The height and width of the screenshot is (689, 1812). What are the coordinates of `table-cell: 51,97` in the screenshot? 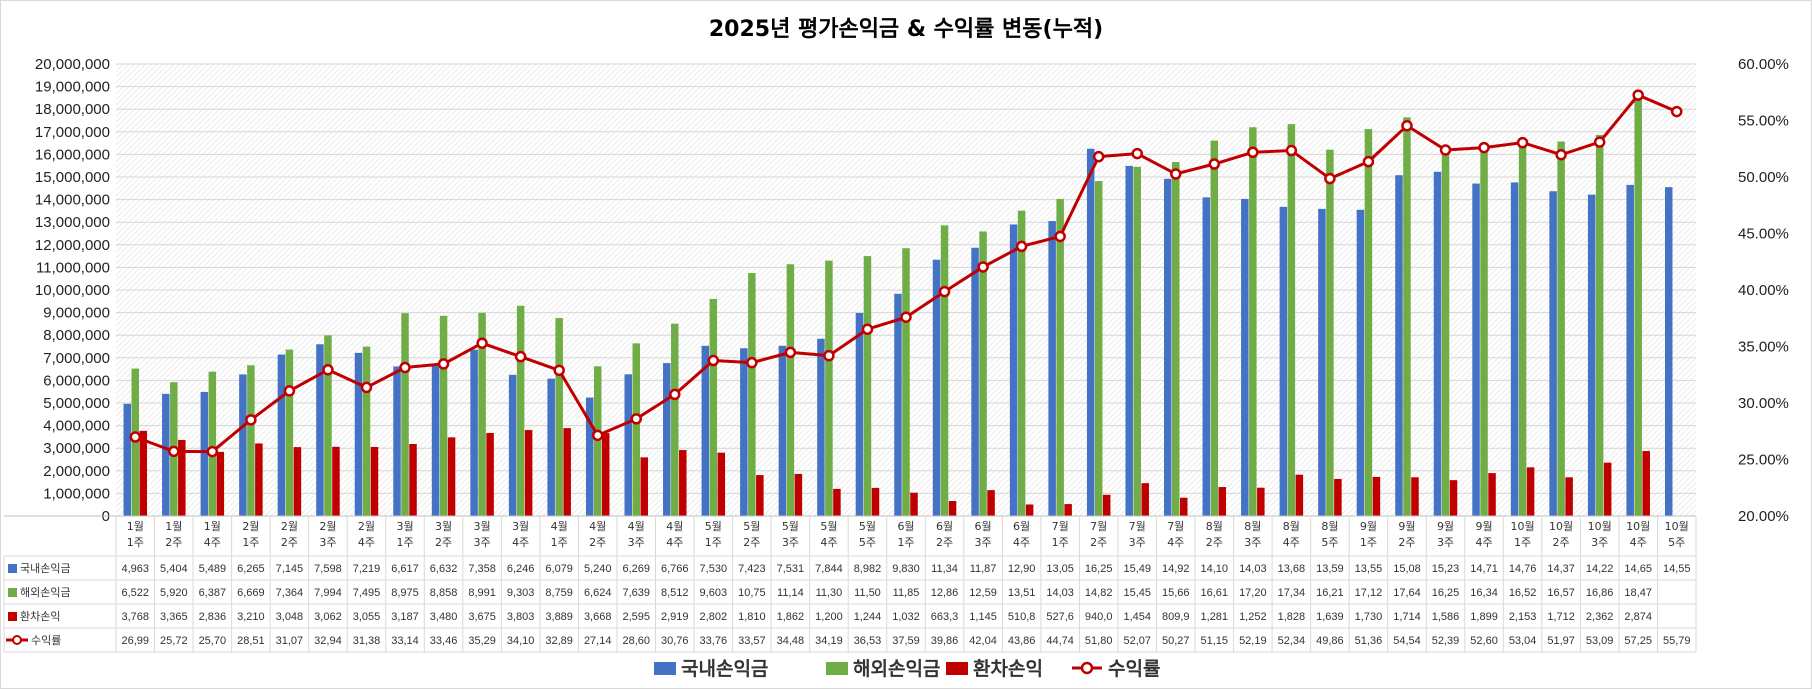 It's located at (1561, 641).